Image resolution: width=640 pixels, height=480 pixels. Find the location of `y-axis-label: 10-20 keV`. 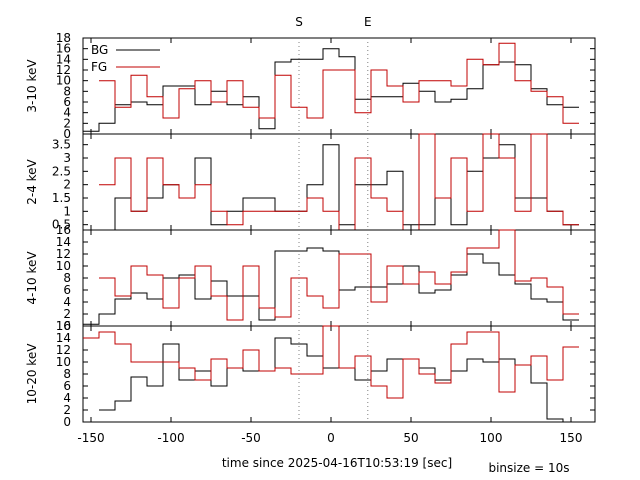

y-axis-label: 10-20 keV is located at coordinates (32, 374).